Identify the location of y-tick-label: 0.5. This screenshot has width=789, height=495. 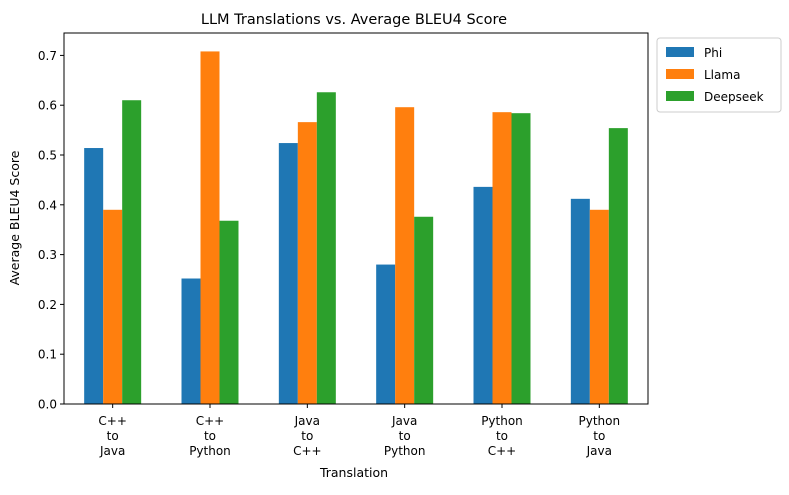
(47, 156).